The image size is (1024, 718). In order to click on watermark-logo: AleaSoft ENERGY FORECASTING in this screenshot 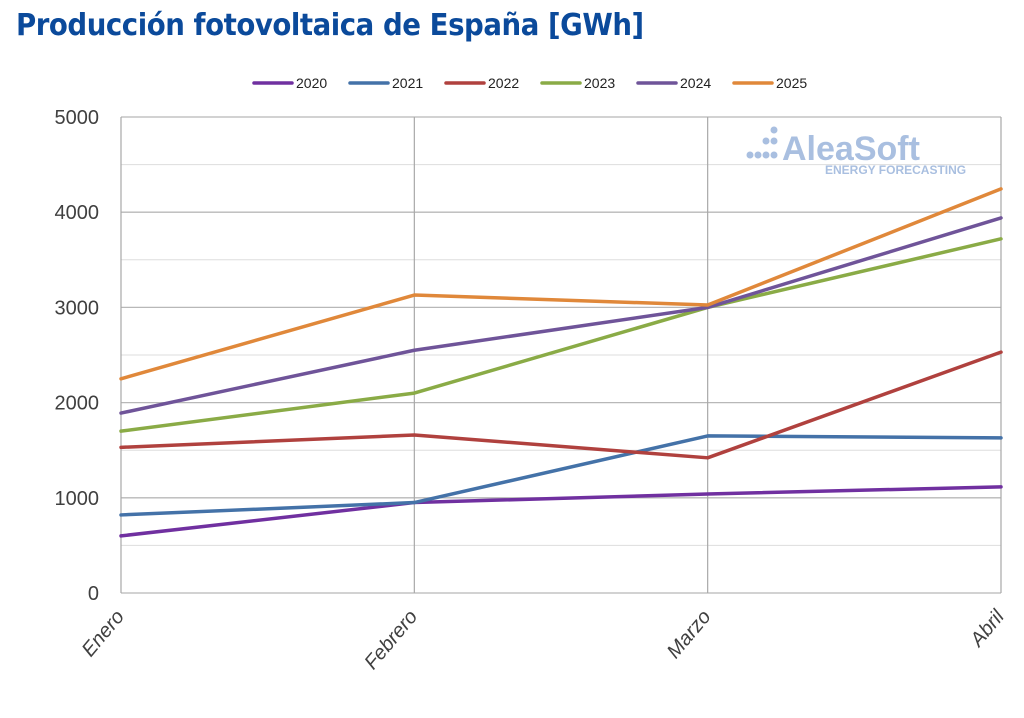, I will do `click(856, 151)`.